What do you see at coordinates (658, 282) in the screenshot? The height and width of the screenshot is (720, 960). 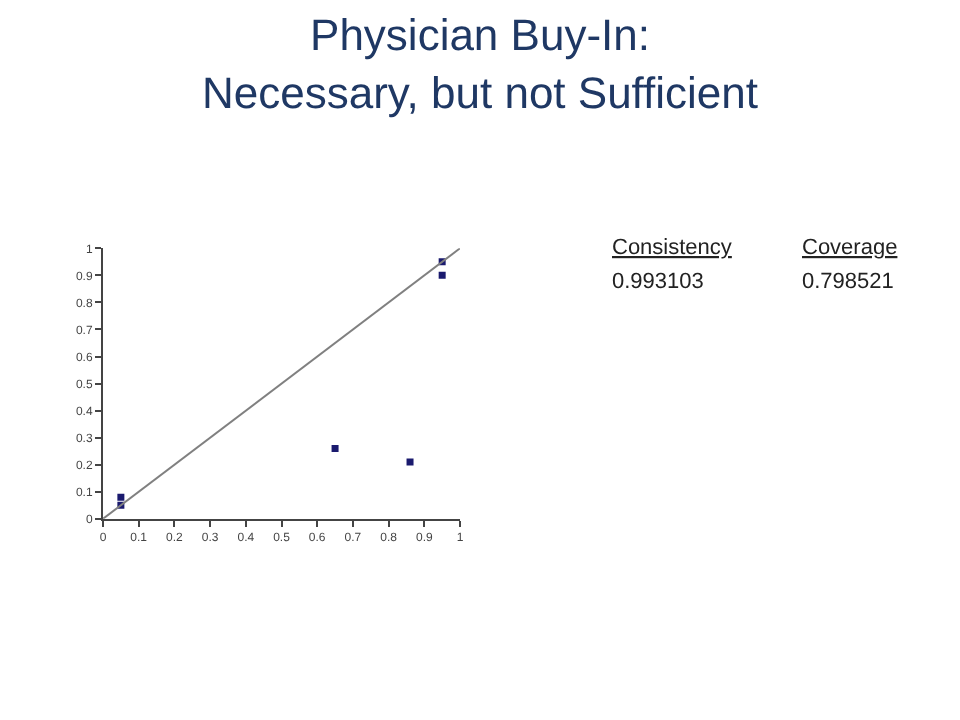 I see `text: 0.993103` at bounding box center [658, 282].